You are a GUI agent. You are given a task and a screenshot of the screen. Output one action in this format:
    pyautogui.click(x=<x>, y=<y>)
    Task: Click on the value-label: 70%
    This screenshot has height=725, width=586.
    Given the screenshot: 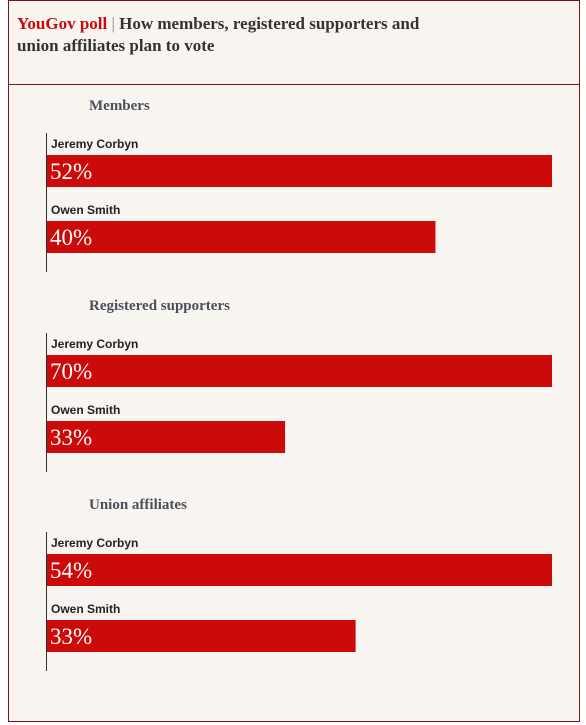 What is the action you would take?
    pyautogui.click(x=71, y=371)
    